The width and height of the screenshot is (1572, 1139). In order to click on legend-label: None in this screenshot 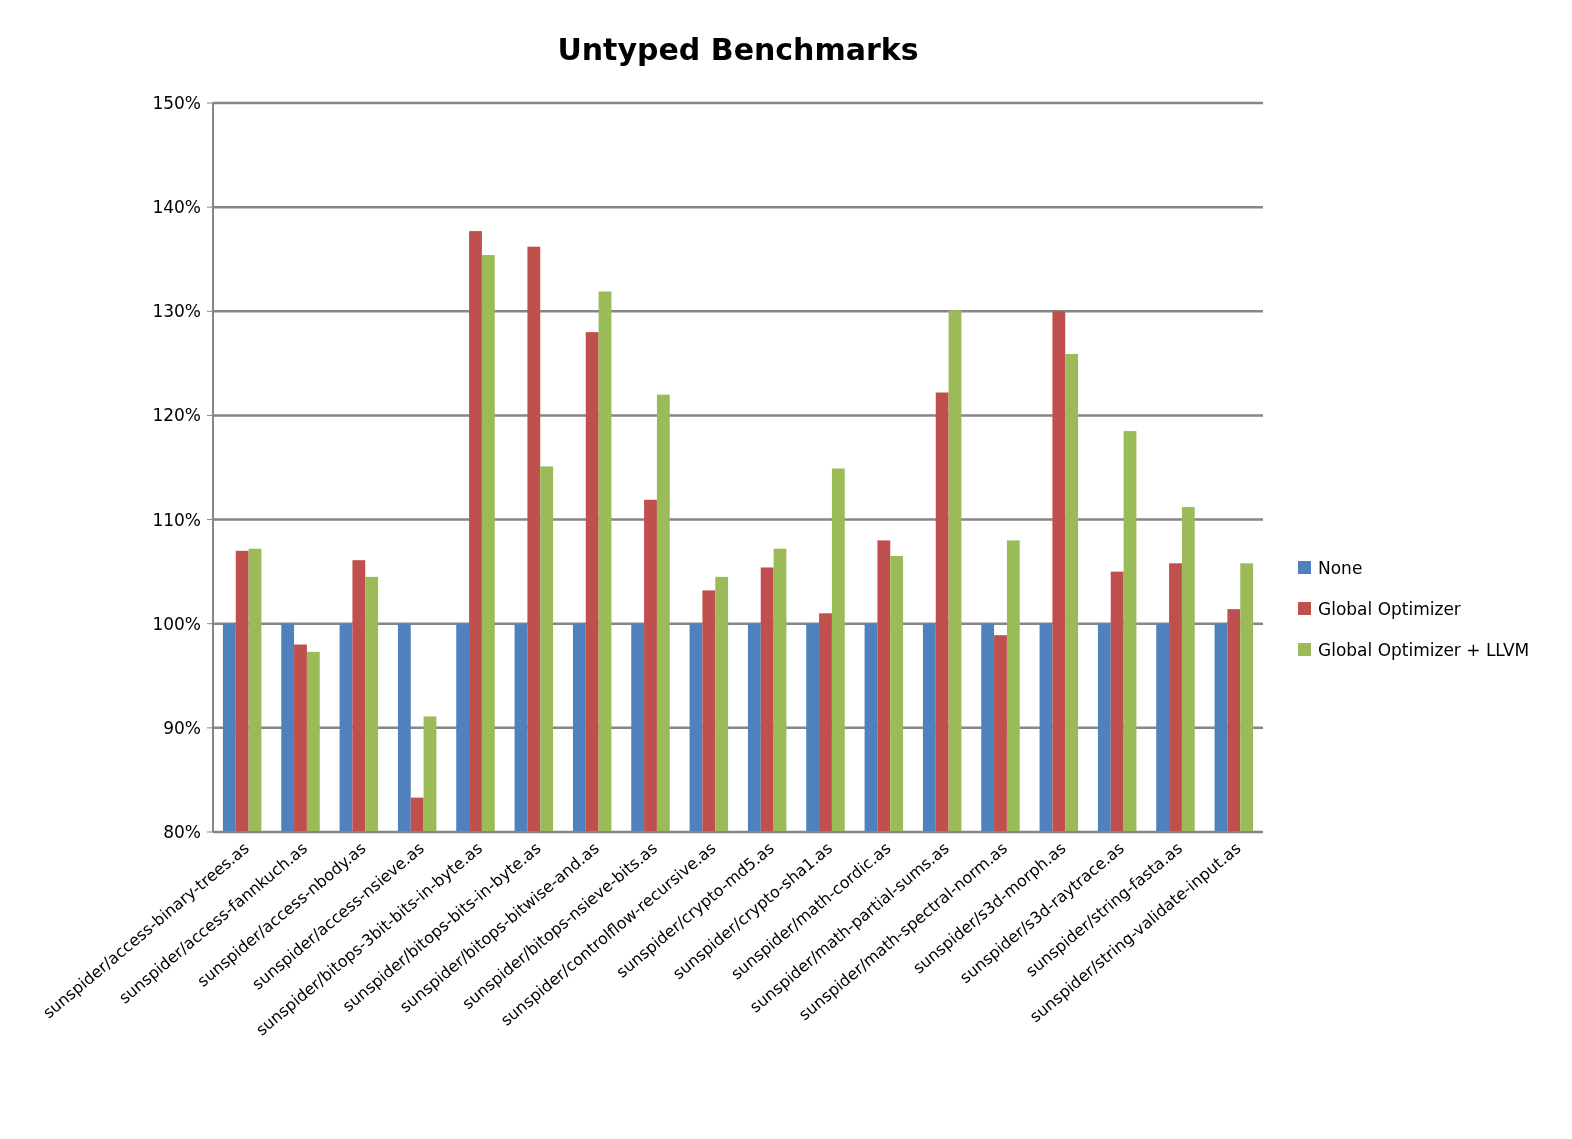, I will do `click(1340, 567)`.